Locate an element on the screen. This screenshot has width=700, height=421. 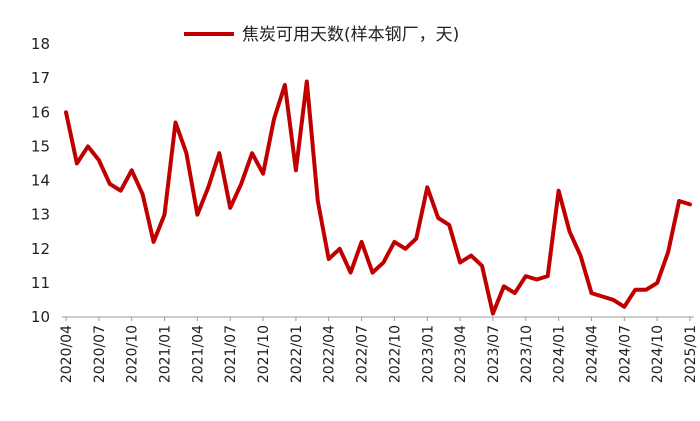
x-tick-label: 2020/04 is located at coordinates (67, 354).